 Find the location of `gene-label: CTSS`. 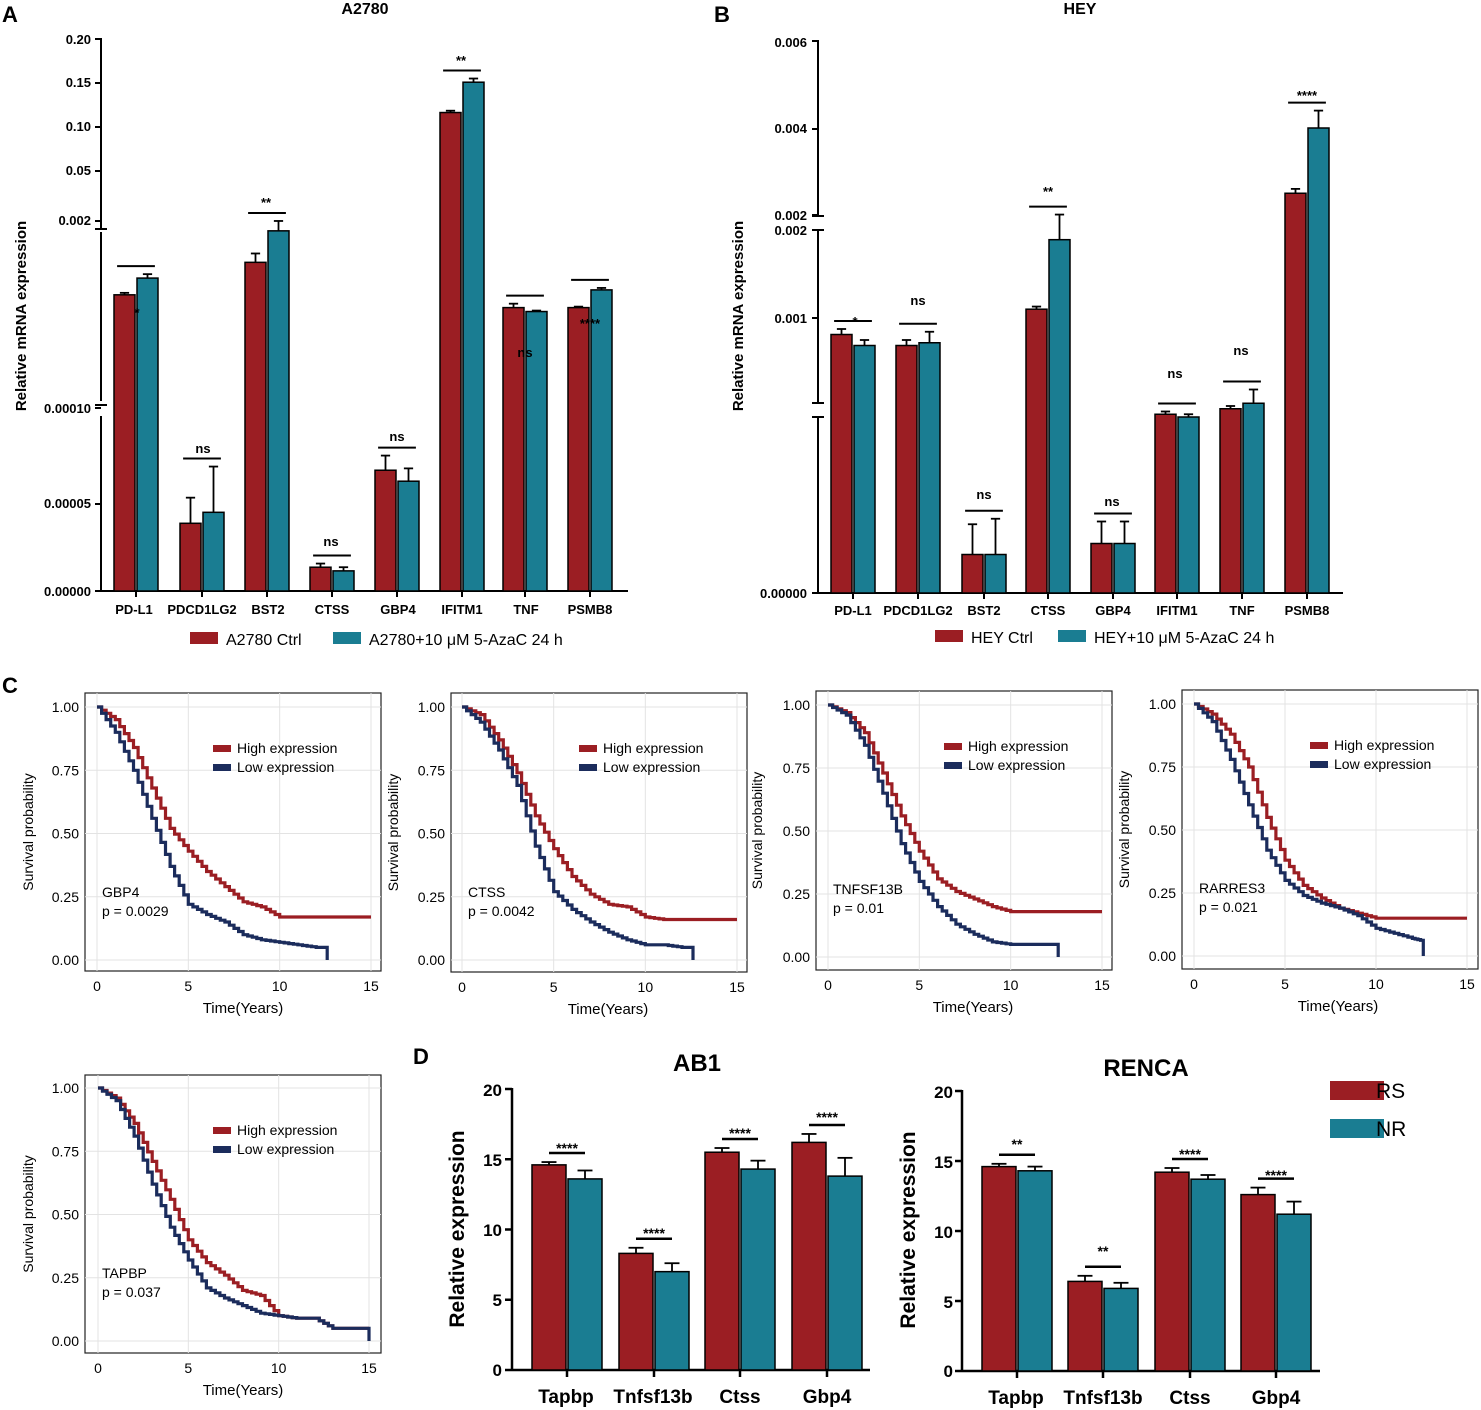

gene-label: CTSS is located at coordinates (486, 892).